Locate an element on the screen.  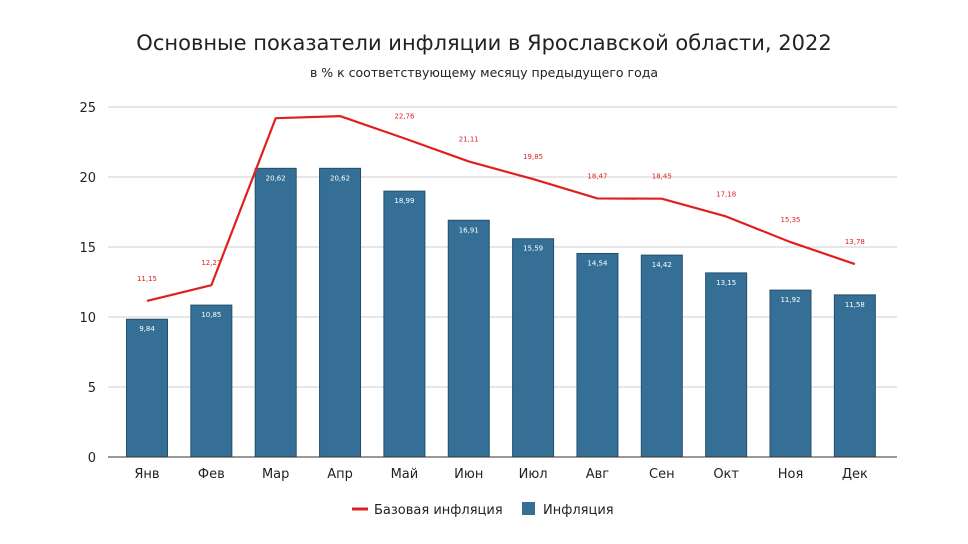
line-data-label: 21,11 is located at coordinates (469, 139).